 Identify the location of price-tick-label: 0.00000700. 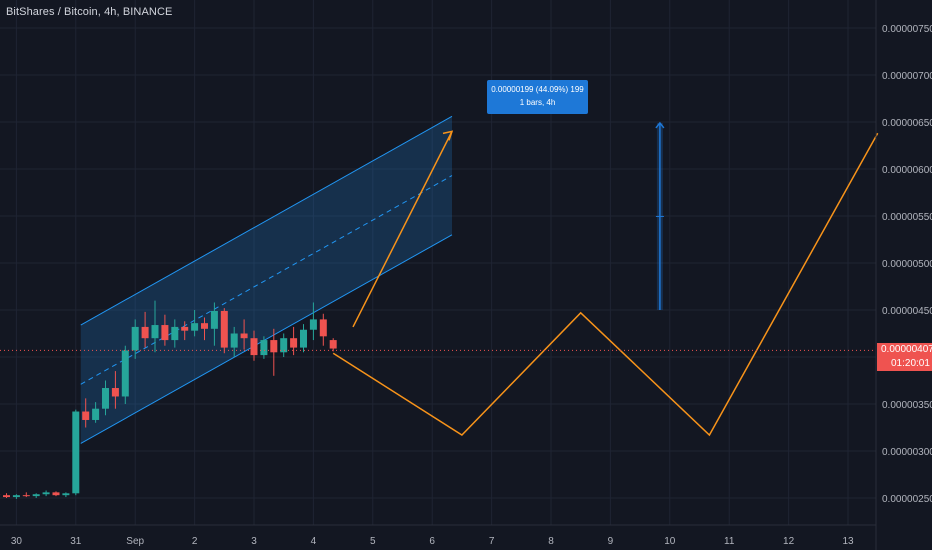
(907, 76).